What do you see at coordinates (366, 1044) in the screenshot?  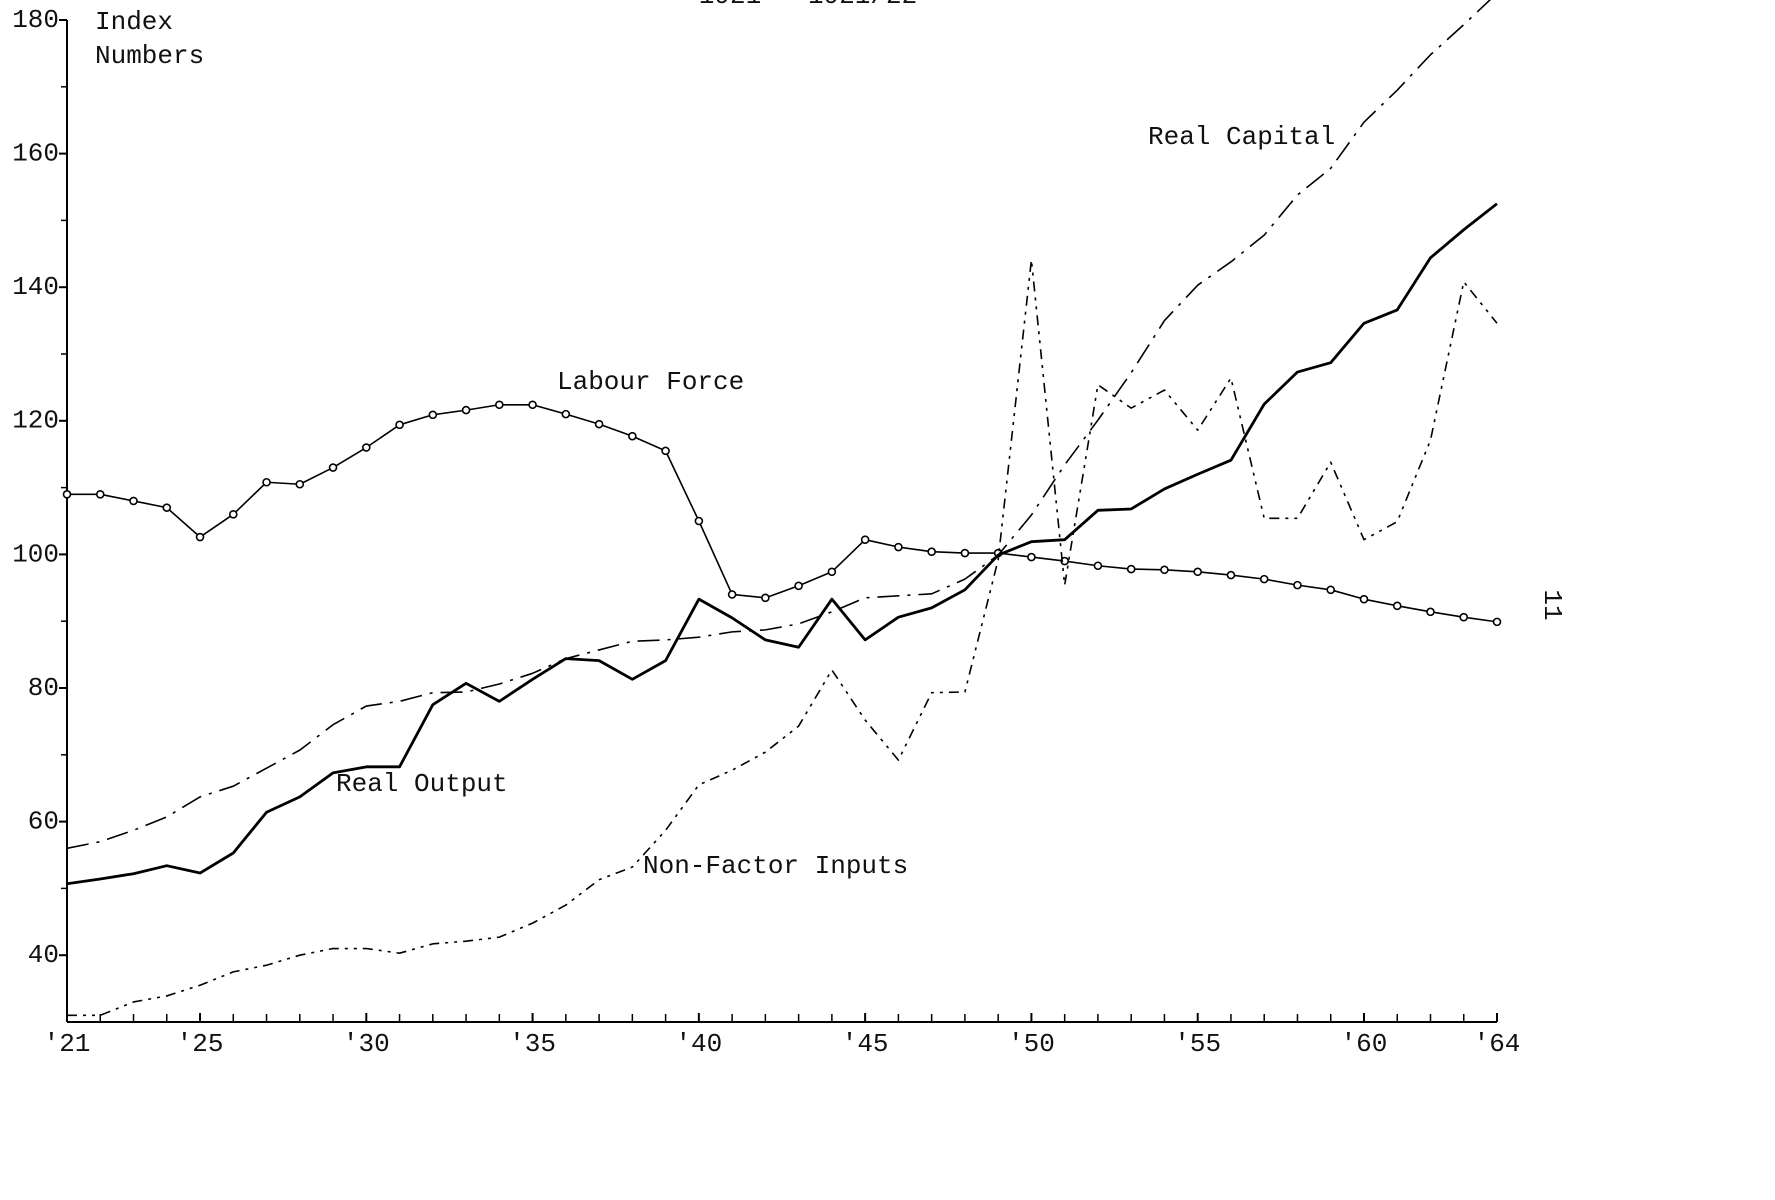 I see `x-tick-label: '30` at bounding box center [366, 1044].